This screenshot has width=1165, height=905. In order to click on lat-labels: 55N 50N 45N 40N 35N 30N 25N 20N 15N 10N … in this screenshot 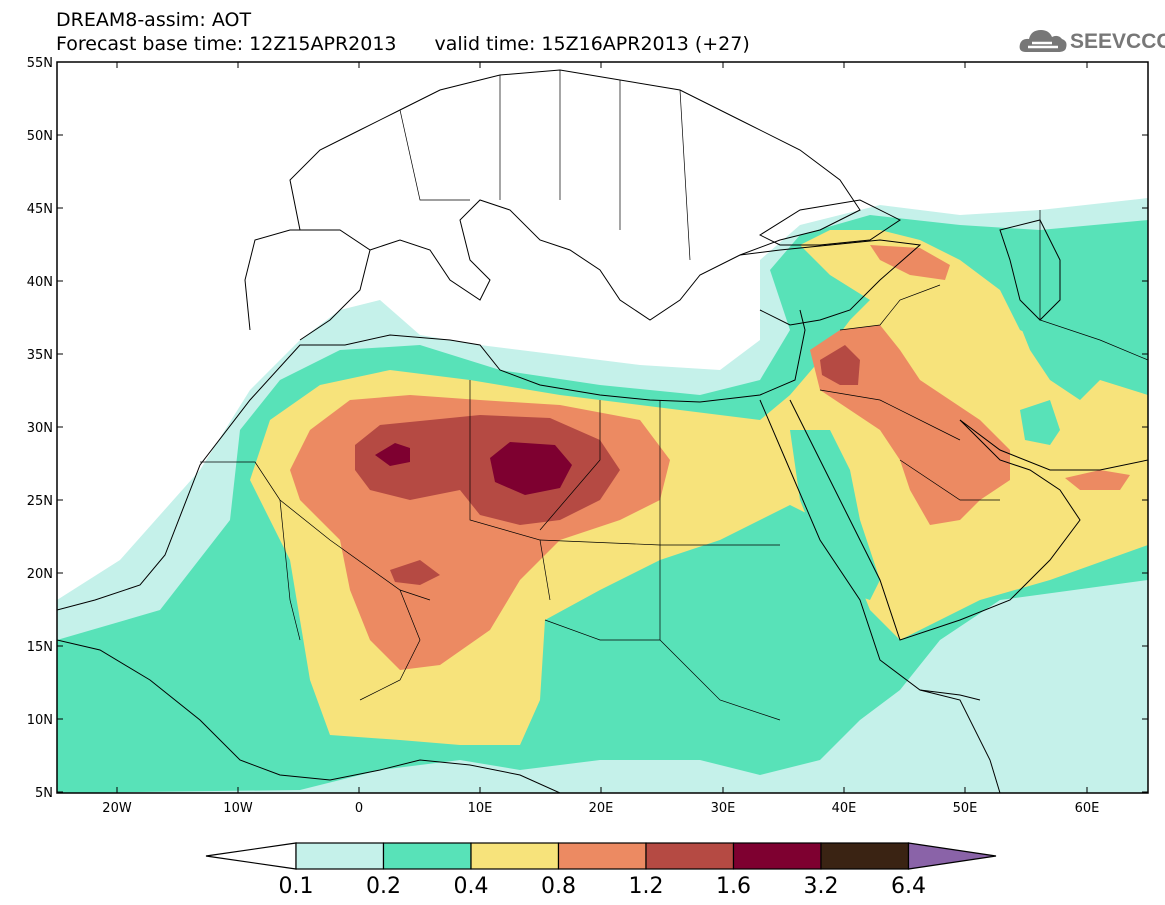, I will do `click(40, 428)`.